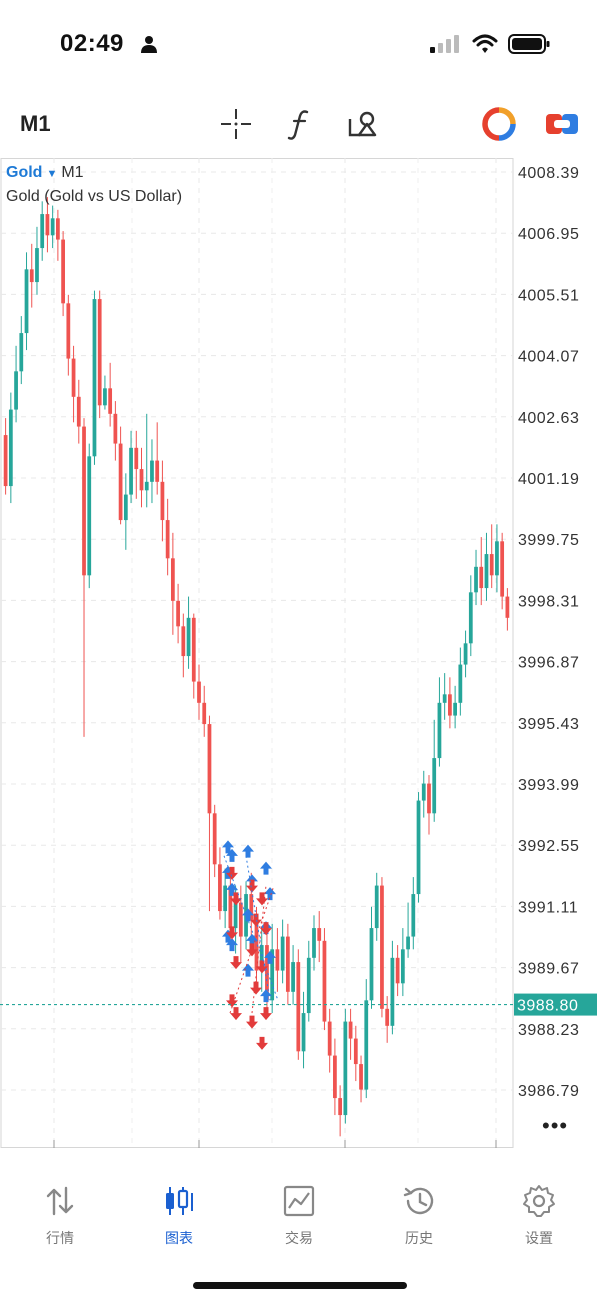  Describe the element at coordinates (35, 123) in the screenshot. I see `timeframe-button: M1` at that location.